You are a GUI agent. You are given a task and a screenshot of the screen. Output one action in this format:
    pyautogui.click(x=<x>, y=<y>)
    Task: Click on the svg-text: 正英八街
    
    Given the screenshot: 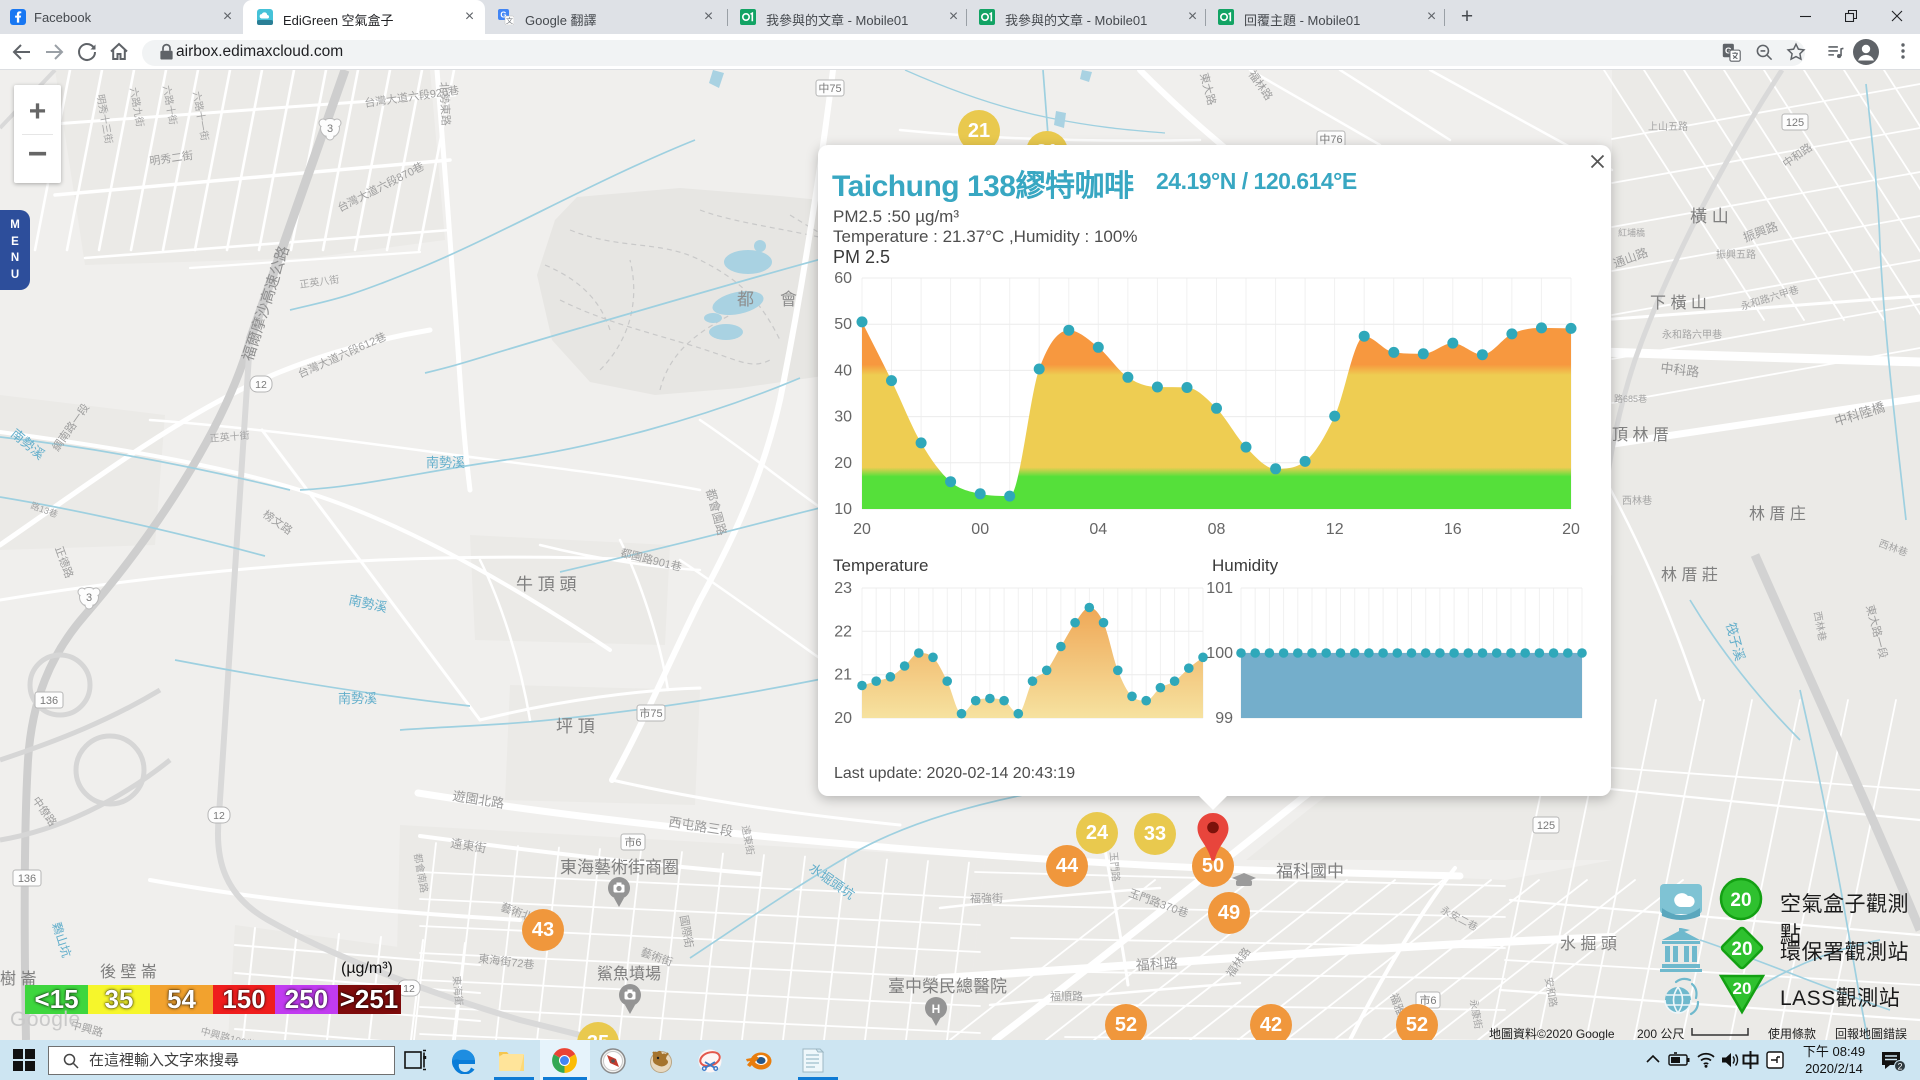 What is the action you would take?
    pyautogui.click(x=319, y=282)
    